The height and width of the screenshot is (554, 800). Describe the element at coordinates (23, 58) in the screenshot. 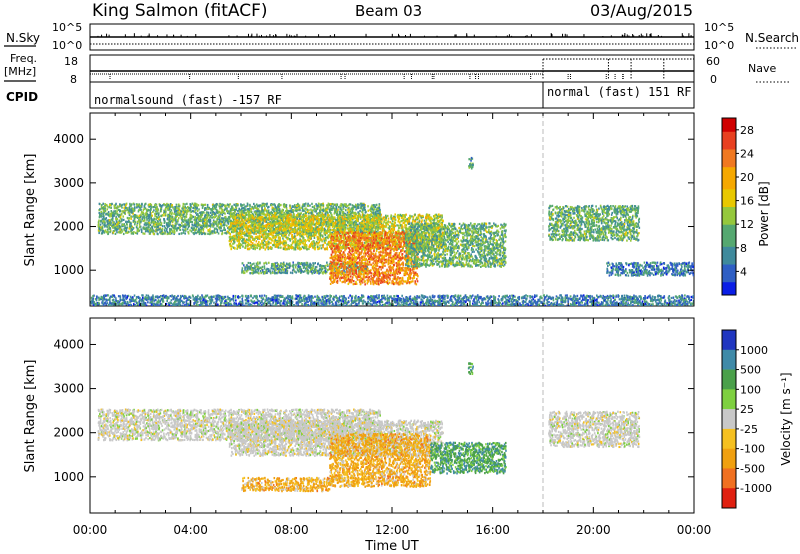

I see `freq-left-label: Freq.` at that location.